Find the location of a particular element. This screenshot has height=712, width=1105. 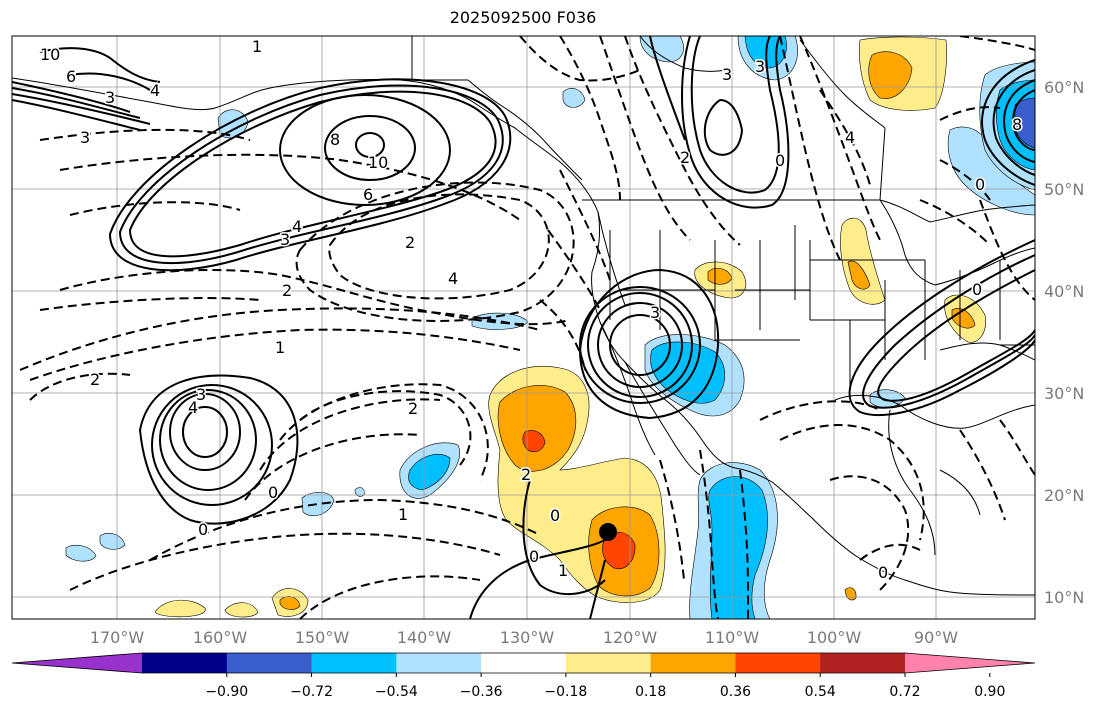

lon-label: 90°W is located at coordinates (936, 637).